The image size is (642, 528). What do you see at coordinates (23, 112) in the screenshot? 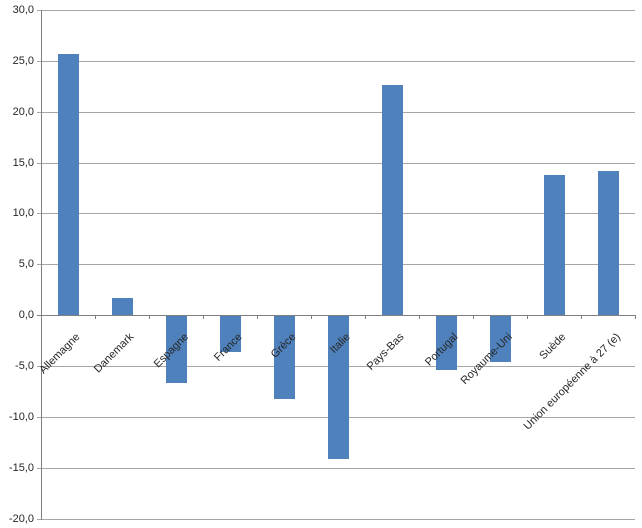
I see `y-axis-tick-label: 20,0` at bounding box center [23, 112].